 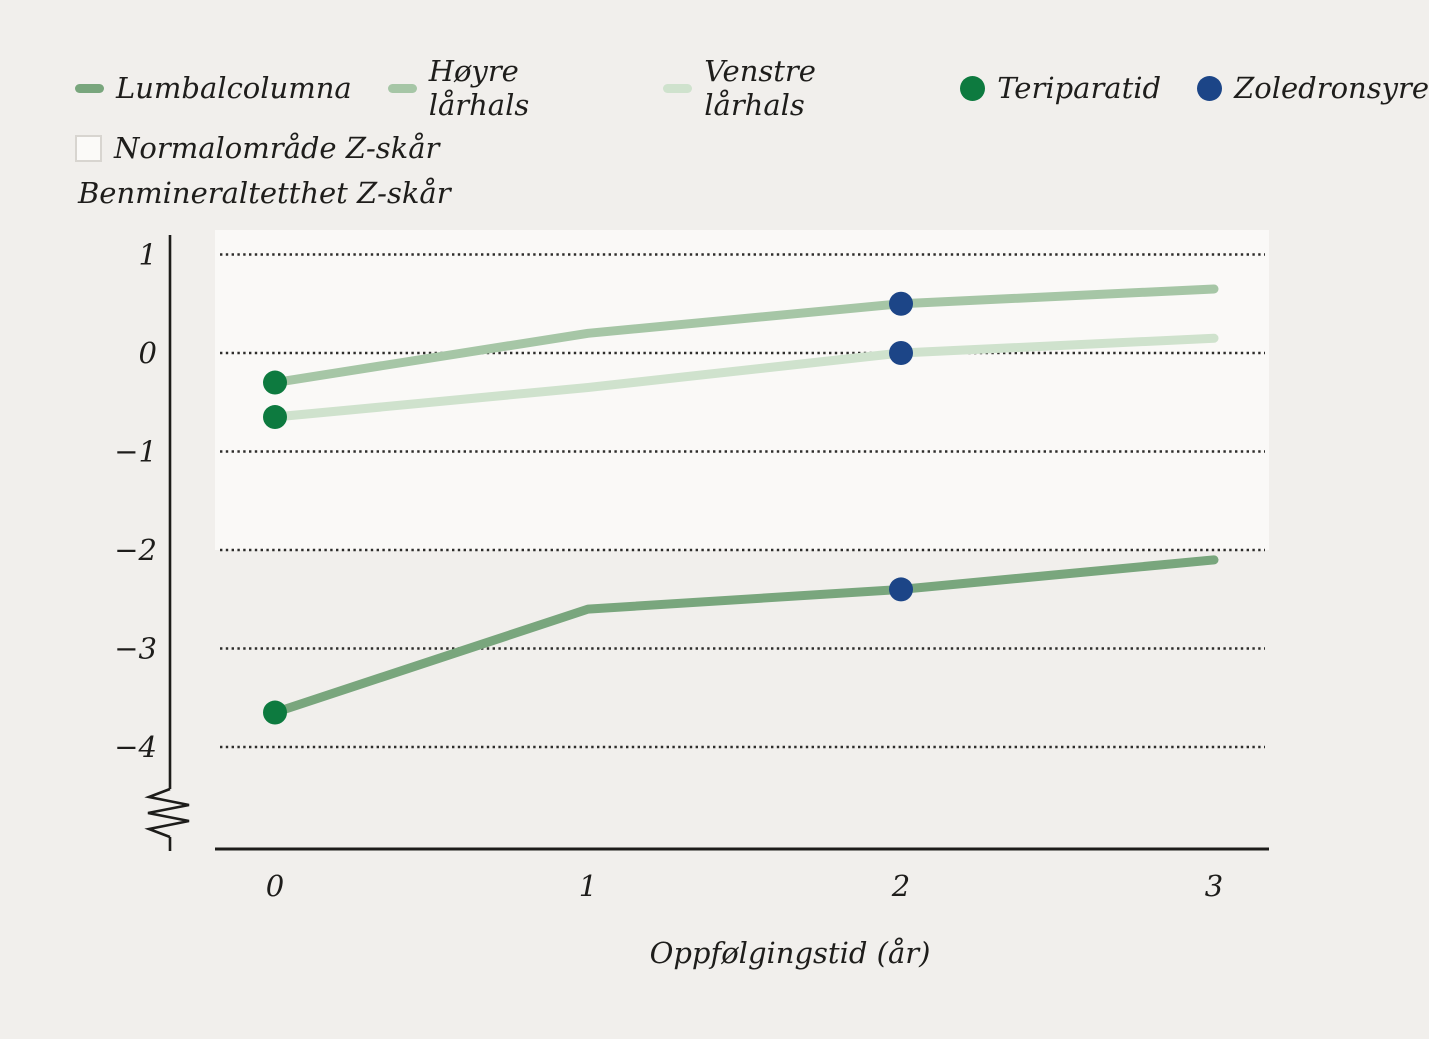 I want to click on y-tick-label: −3, so click(x=135, y=649).